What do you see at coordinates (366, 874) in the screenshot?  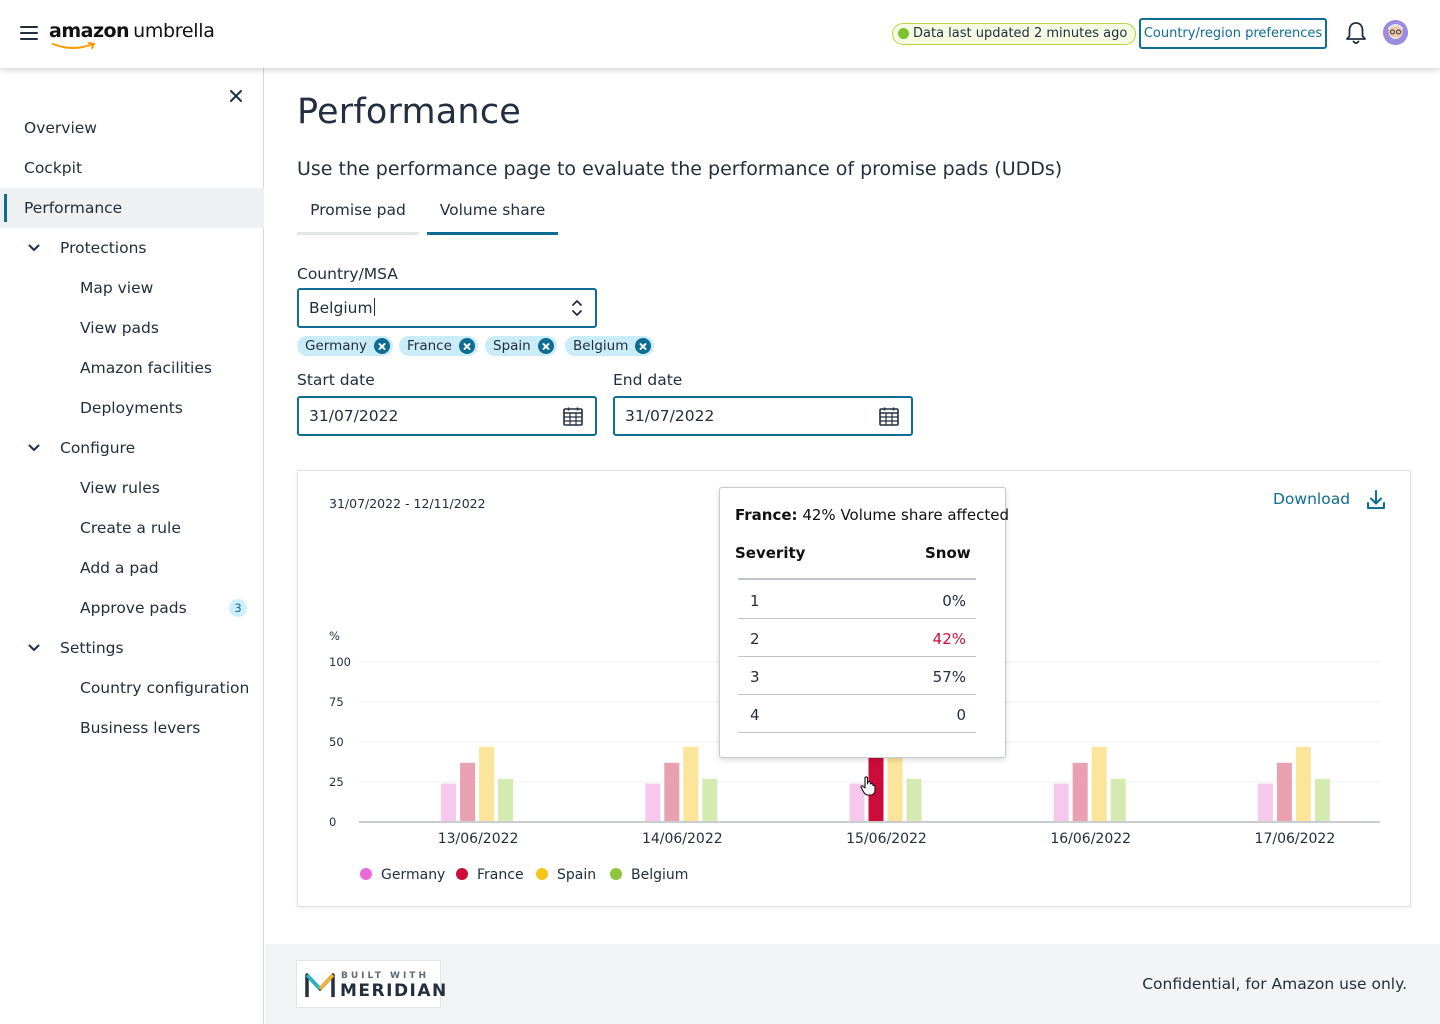 I see `legend-swatch-germany` at bounding box center [366, 874].